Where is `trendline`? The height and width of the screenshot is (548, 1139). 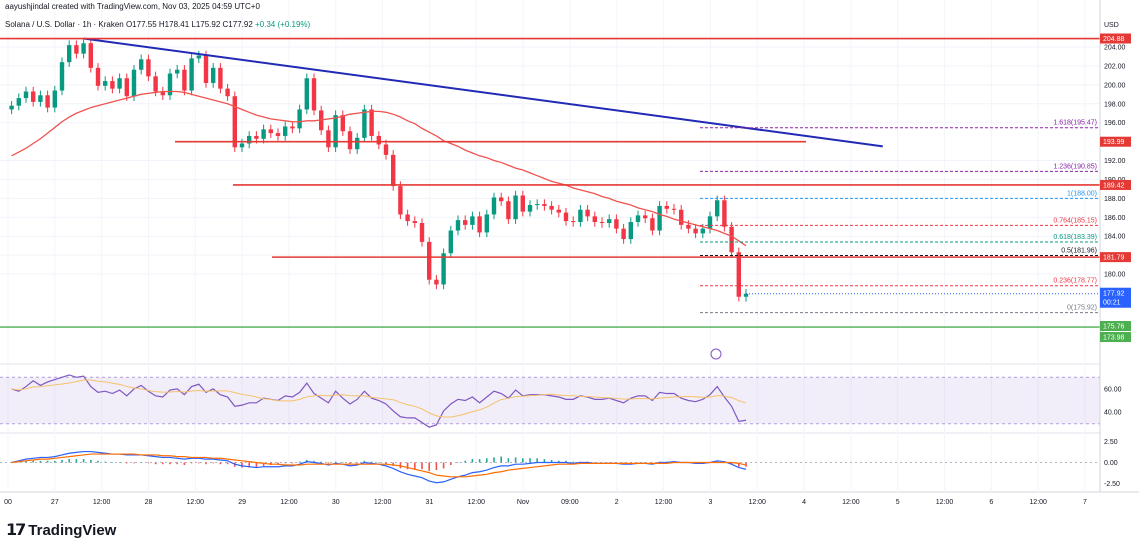 trendline is located at coordinates (483, 92).